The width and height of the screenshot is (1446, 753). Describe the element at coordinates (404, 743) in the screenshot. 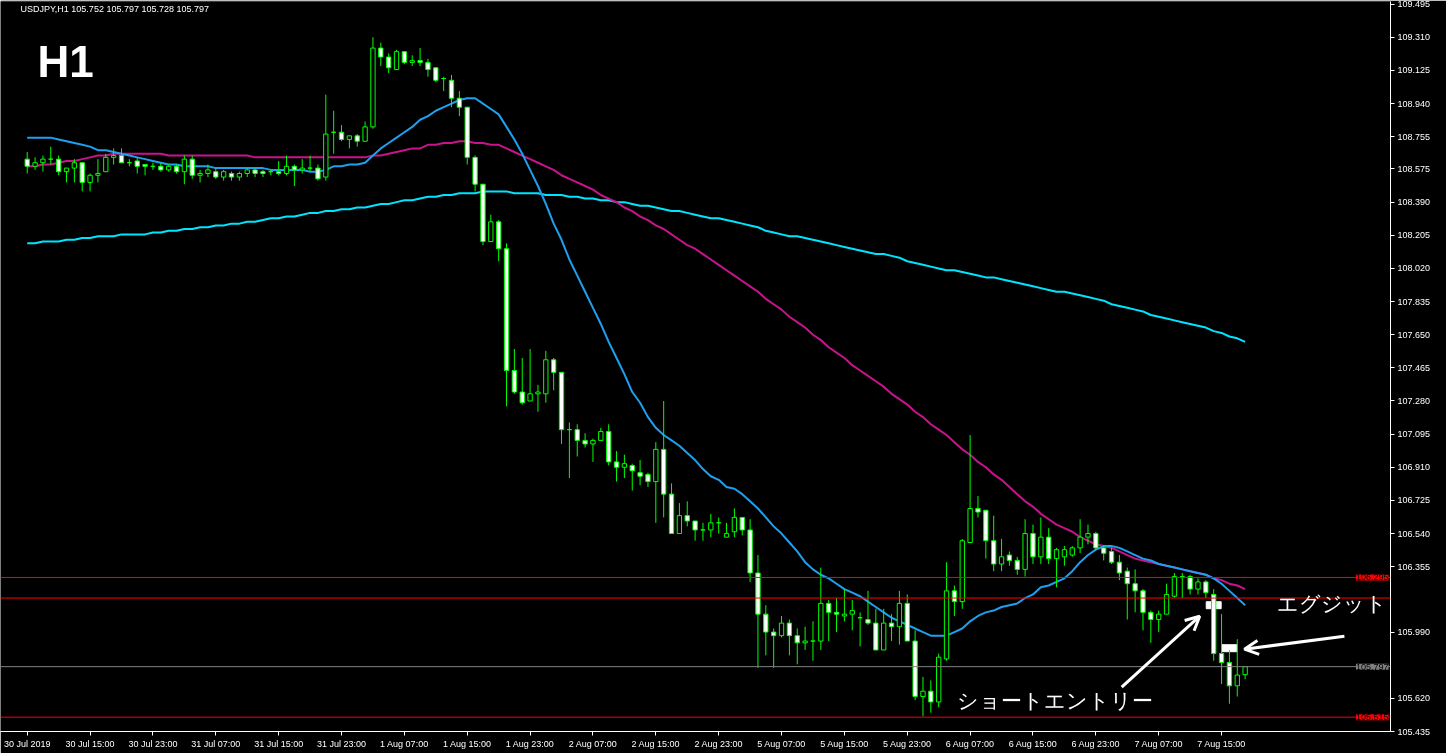

I see `x-tick-label: 1 Aug 07:00` at that location.